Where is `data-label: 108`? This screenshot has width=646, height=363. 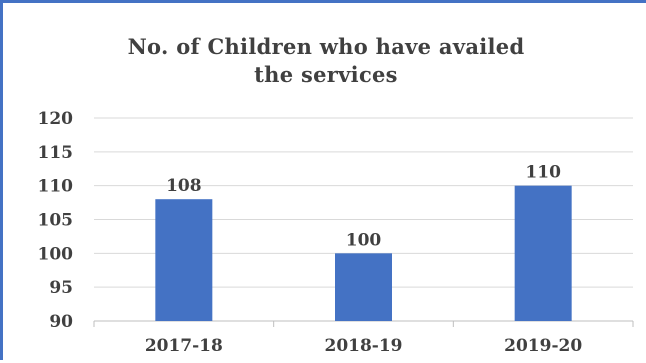
data-label: 108 is located at coordinates (184, 186).